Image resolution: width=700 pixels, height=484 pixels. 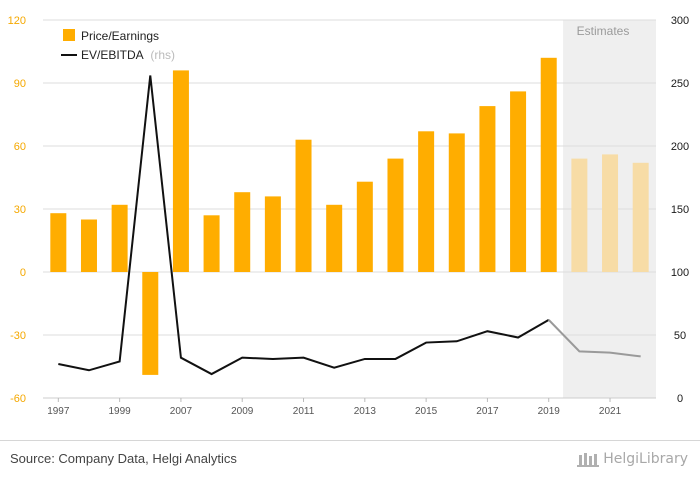 What do you see at coordinates (23, 273) in the screenshot?
I see `y-left-tick-label: 0` at bounding box center [23, 273].